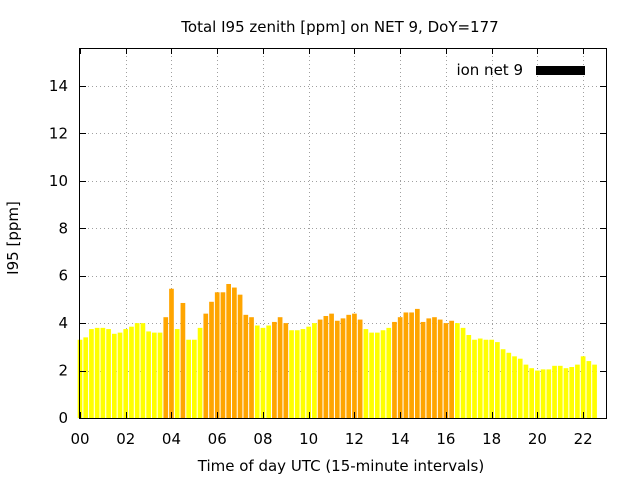 Image resolution: width=640 pixels, height=480 pixels. I want to click on legend-label: ion net 9, so click(489, 70).